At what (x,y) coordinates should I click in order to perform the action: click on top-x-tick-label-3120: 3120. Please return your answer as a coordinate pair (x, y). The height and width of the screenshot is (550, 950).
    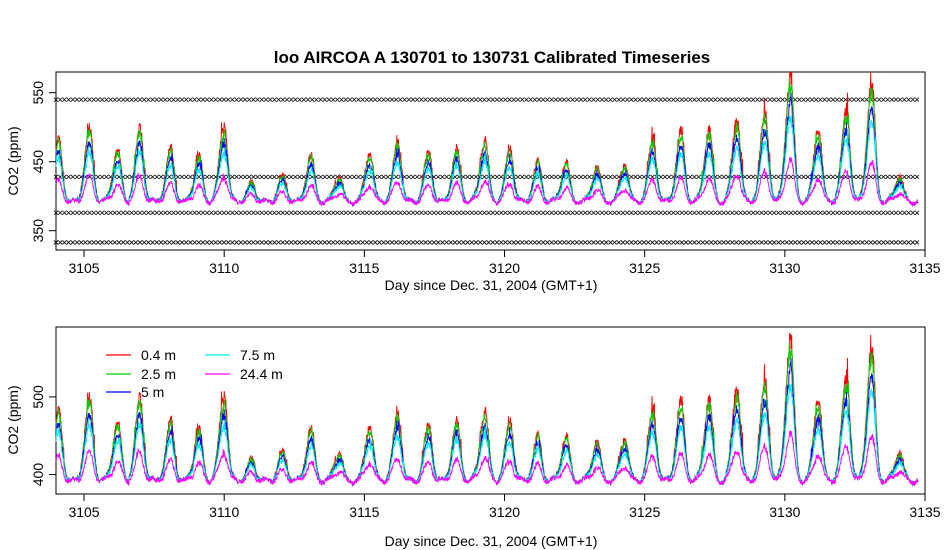
    Looking at the image, I should click on (504, 268).